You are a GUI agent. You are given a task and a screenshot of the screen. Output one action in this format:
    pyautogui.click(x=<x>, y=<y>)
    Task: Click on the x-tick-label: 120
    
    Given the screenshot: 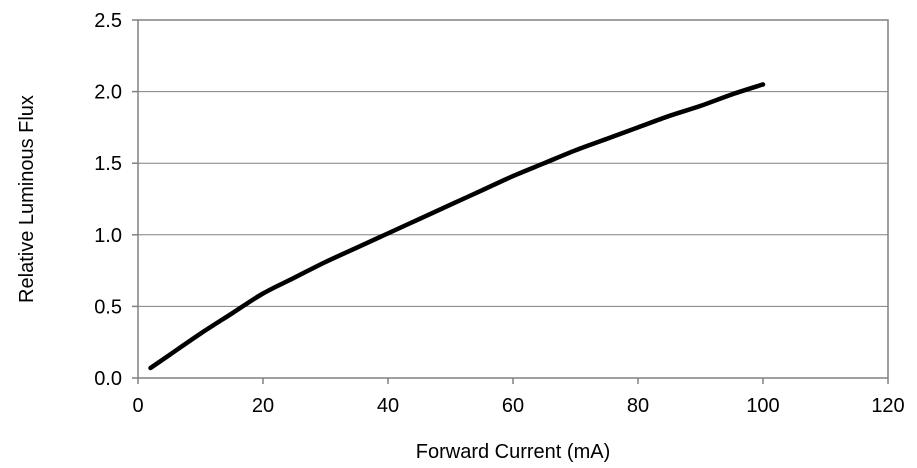 What is the action you would take?
    pyautogui.click(x=887, y=406)
    